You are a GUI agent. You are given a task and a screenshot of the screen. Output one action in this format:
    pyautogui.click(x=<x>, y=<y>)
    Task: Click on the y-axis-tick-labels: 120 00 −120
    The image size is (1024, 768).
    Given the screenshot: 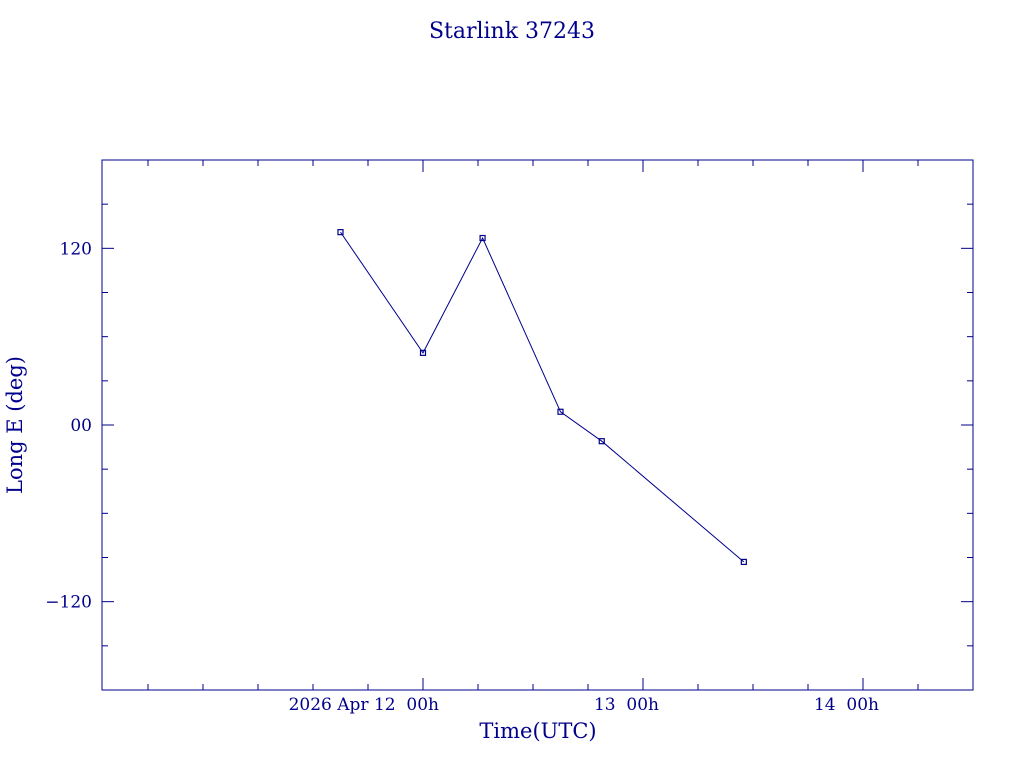 What is the action you would take?
    pyautogui.click(x=68, y=425)
    